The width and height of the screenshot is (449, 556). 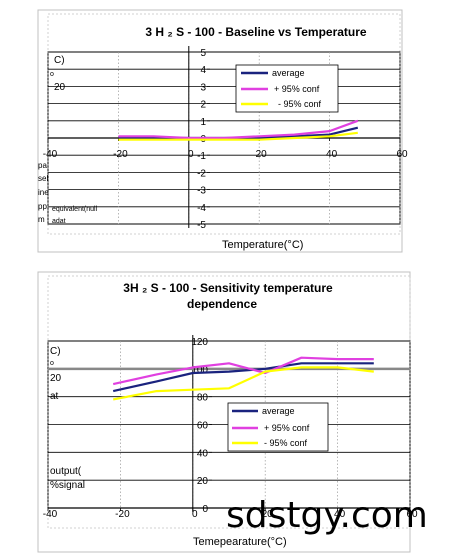 I want to click on left-fragment: output(, so click(x=66, y=471).